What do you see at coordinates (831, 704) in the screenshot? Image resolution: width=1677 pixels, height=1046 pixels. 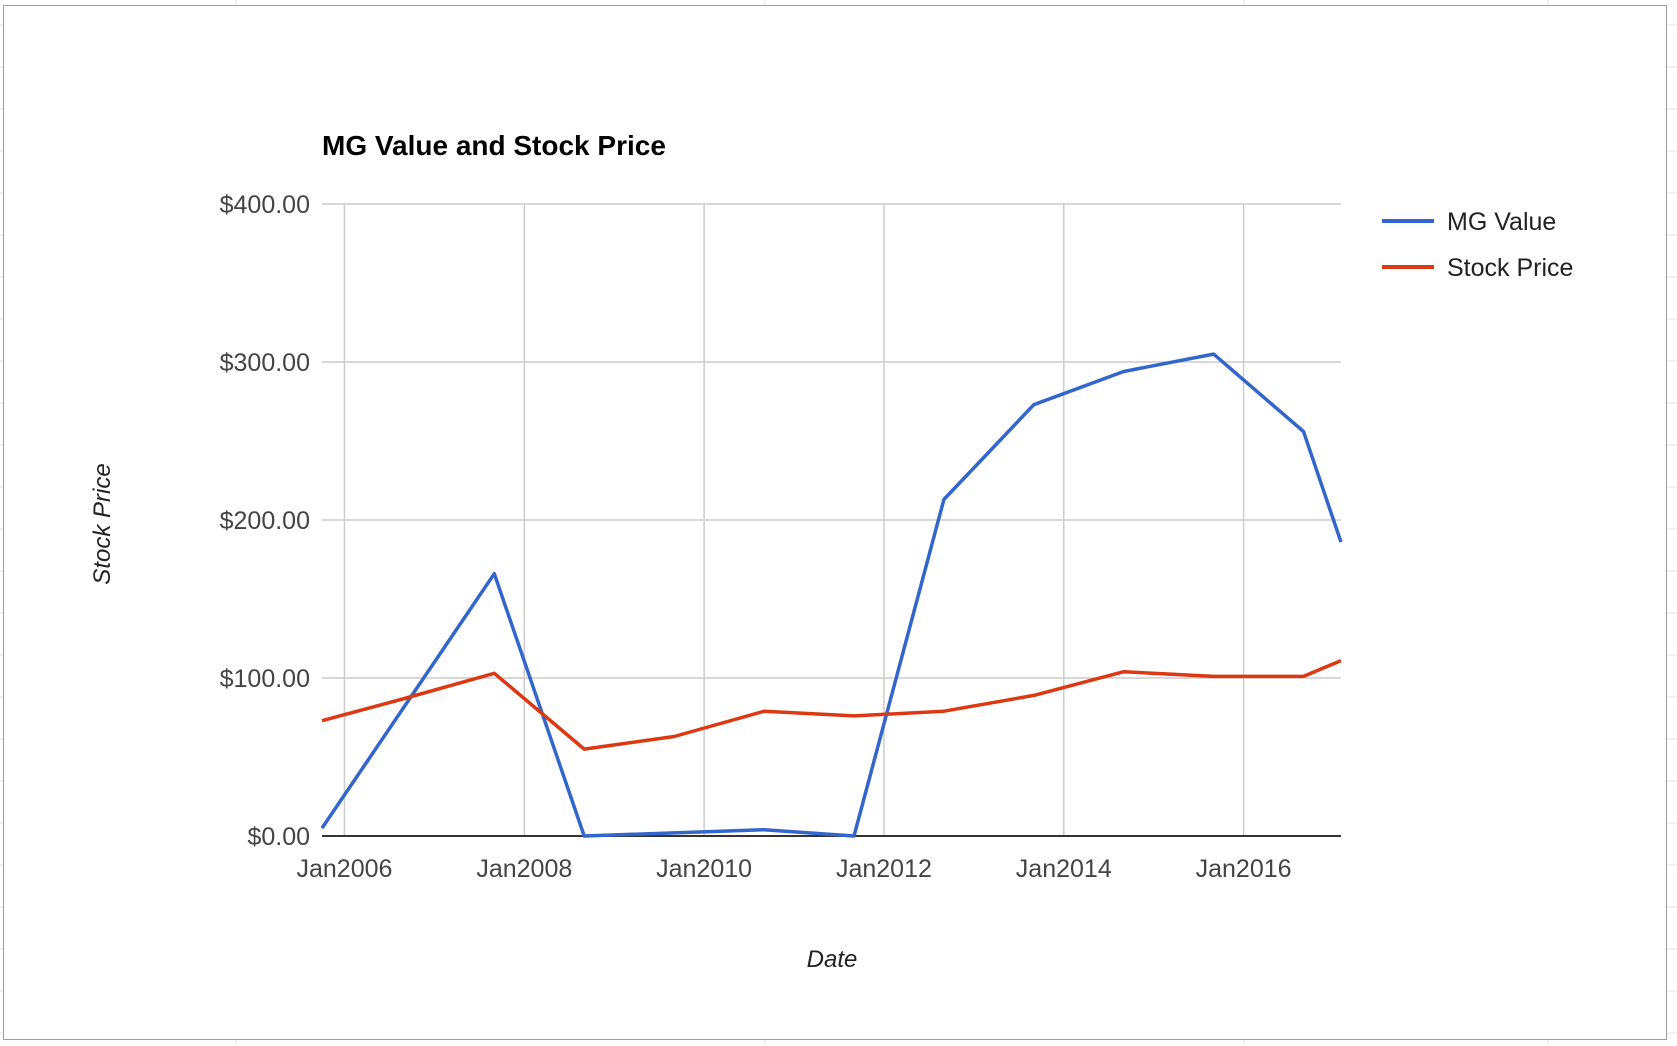 I see `series-line-stock-price` at bounding box center [831, 704].